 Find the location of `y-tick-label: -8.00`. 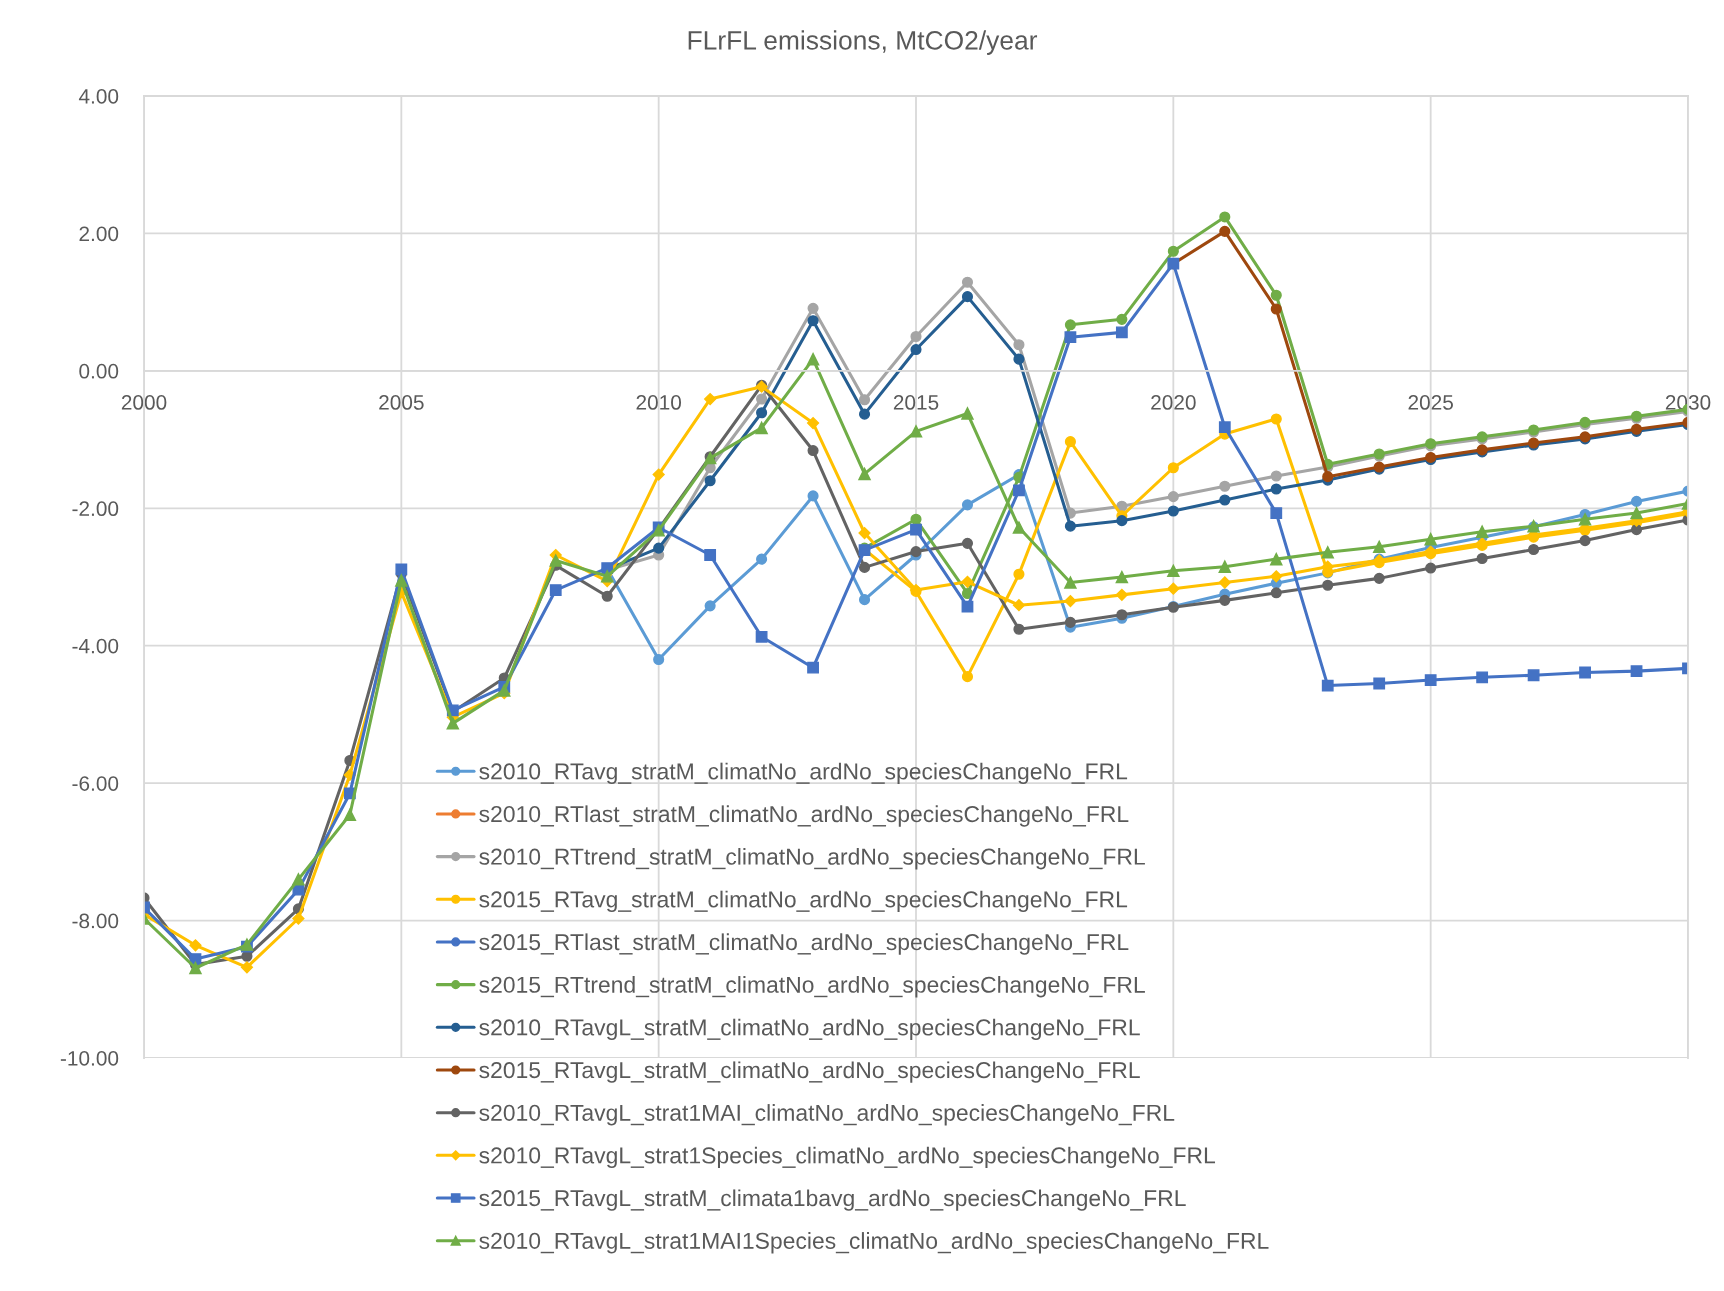

y-tick-label: -8.00 is located at coordinates (95, 921).